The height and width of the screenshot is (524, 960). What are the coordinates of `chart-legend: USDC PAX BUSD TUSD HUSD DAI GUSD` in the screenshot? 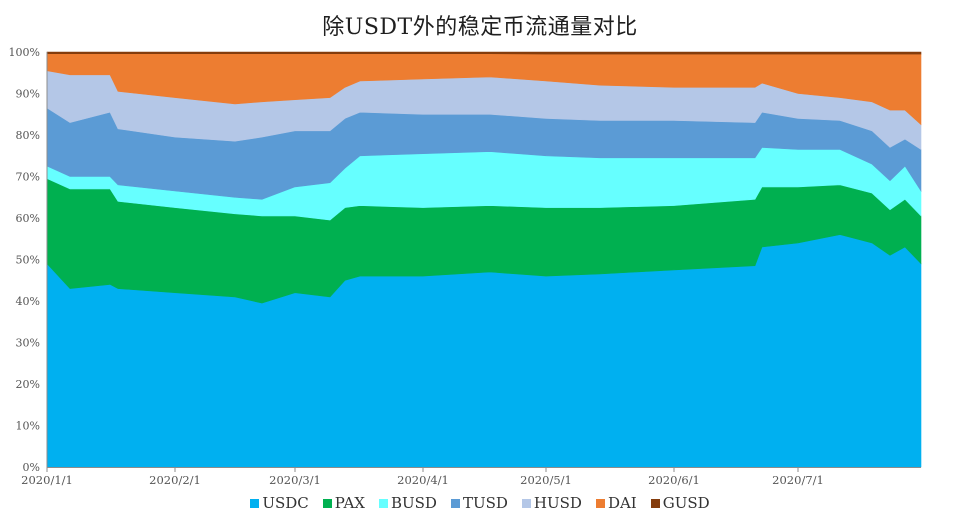 It's located at (480, 503).